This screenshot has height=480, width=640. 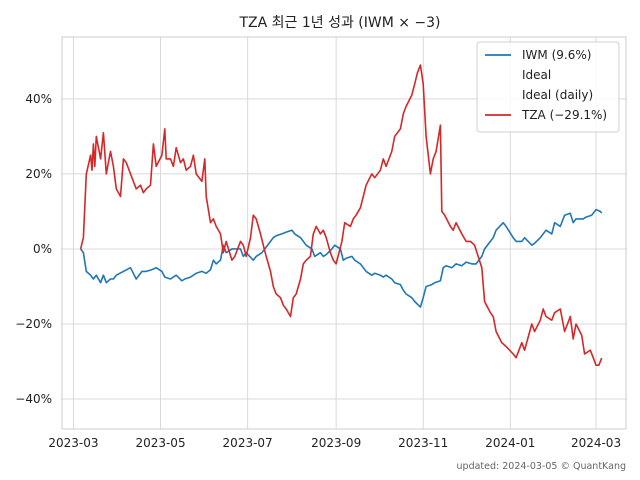 What do you see at coordinates (160, 443) in the screenshot?
I see `x-tick-label: 2023-05` at bounding box center [160, 443].